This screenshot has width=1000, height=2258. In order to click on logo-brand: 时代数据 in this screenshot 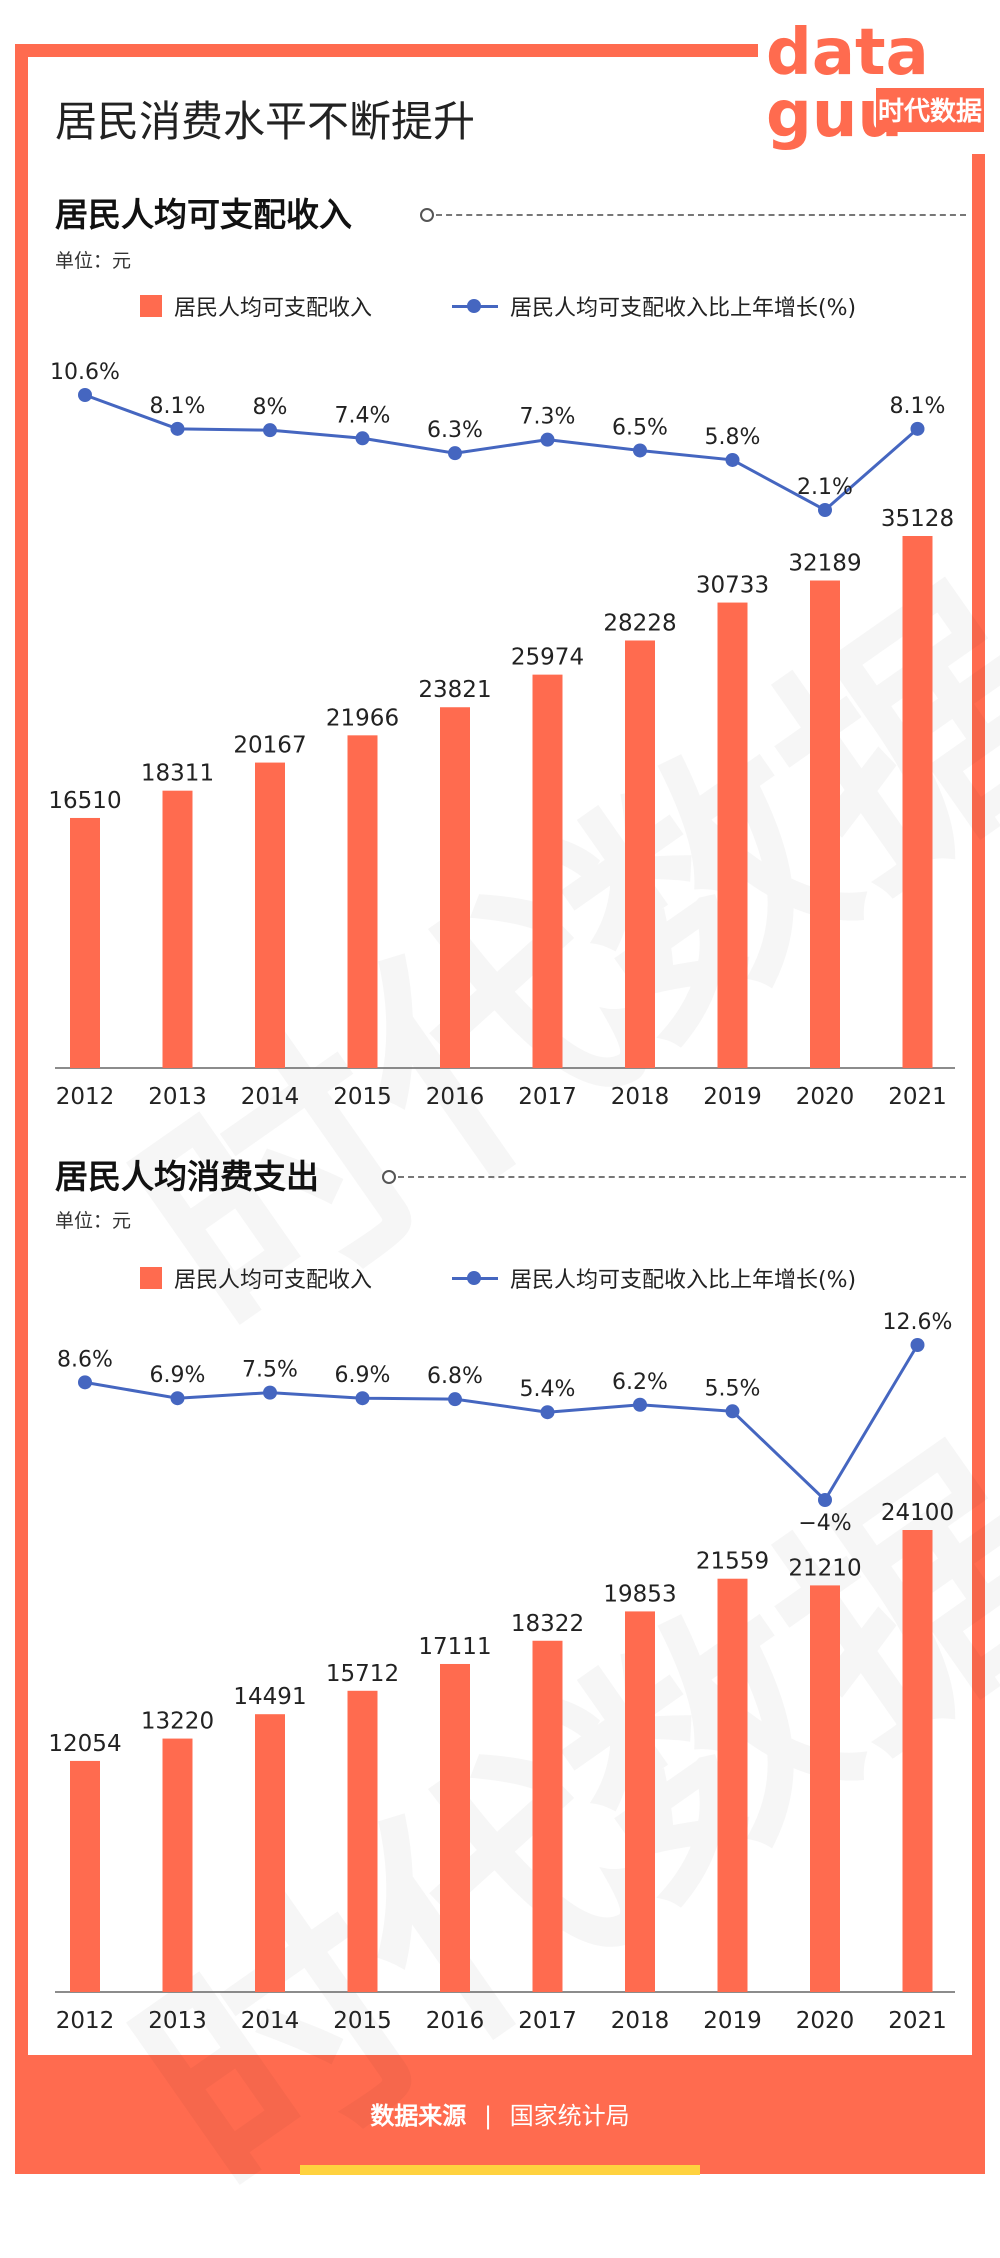, I will do `click(930, 112)`.